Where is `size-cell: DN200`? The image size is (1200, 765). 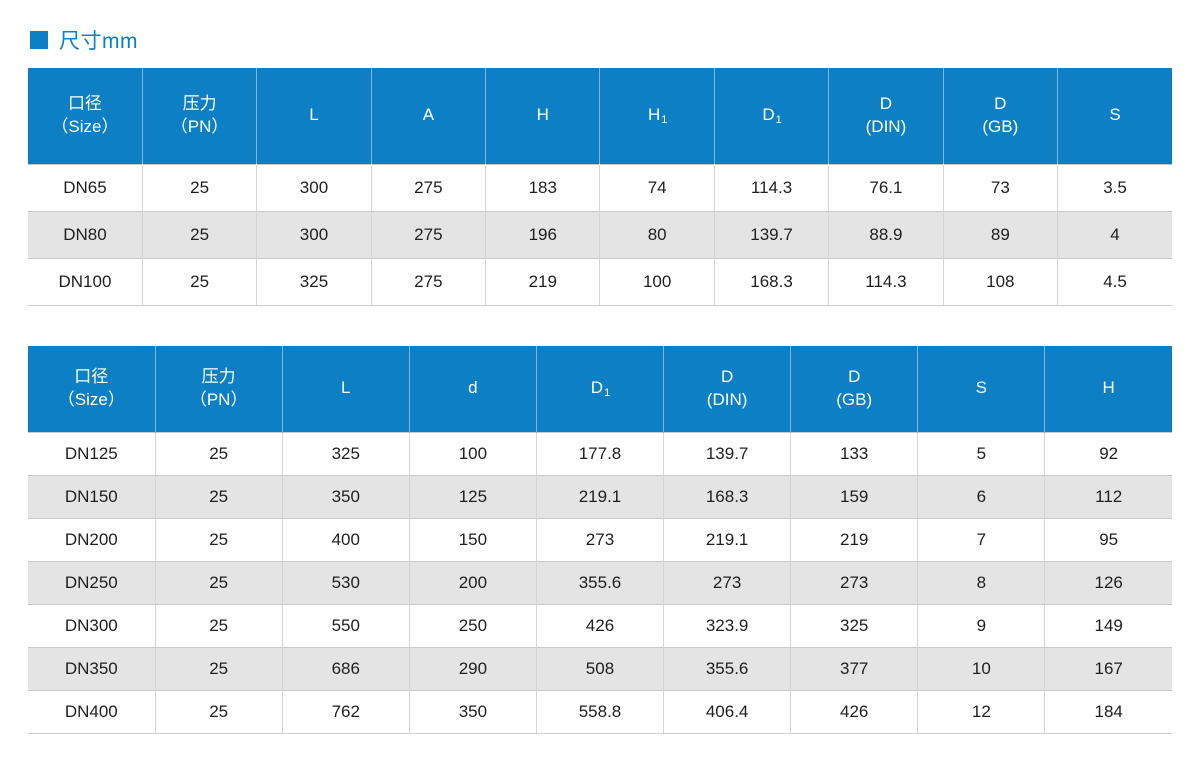
size-cell: DN200 is located at coordinates (92, 540).